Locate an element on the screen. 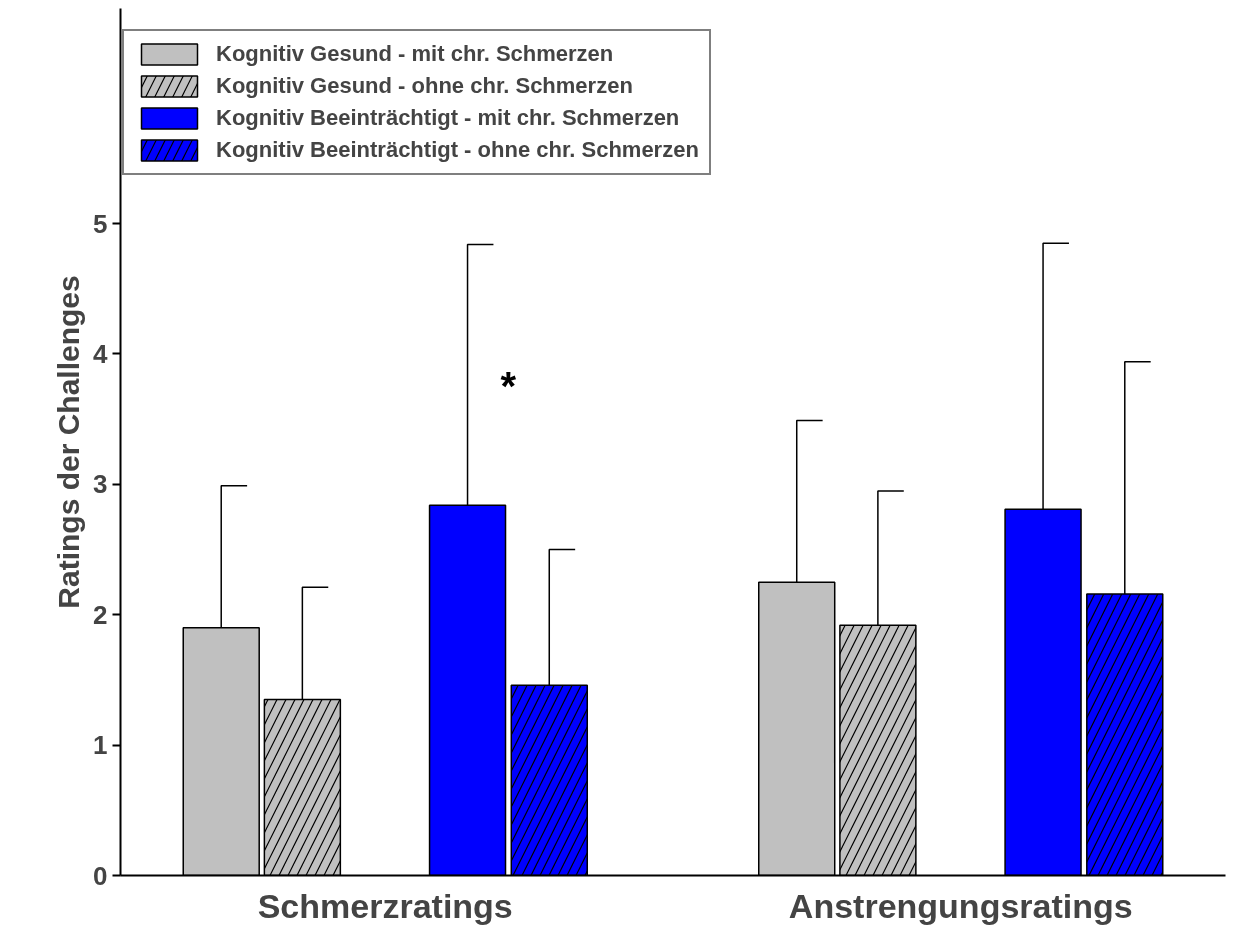  legend-label: Kognitiv Beeinträchtigt - mit chr. Schmerzen is located at coordinates (448, 118).